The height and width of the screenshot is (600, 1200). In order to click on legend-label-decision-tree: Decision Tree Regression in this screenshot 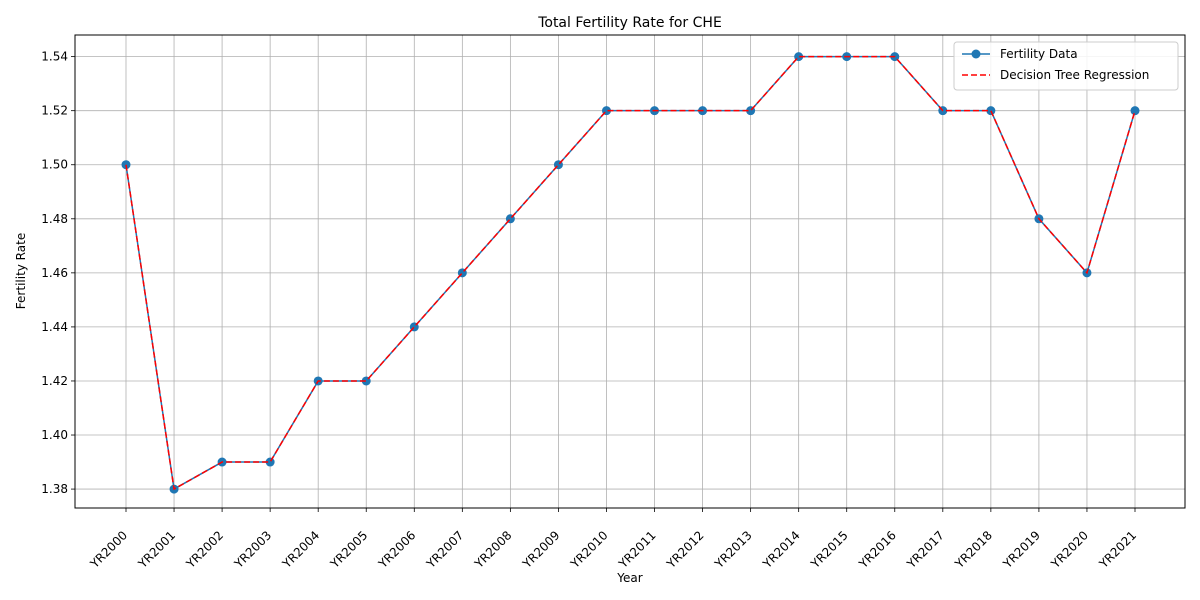, I will do `click(1074, 75)`.